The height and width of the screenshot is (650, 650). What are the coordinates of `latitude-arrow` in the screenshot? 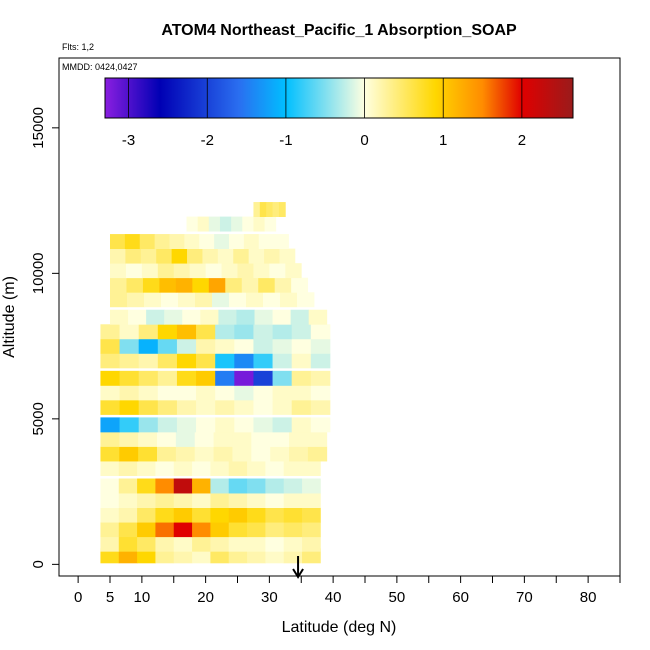 It's located at (298, 567).